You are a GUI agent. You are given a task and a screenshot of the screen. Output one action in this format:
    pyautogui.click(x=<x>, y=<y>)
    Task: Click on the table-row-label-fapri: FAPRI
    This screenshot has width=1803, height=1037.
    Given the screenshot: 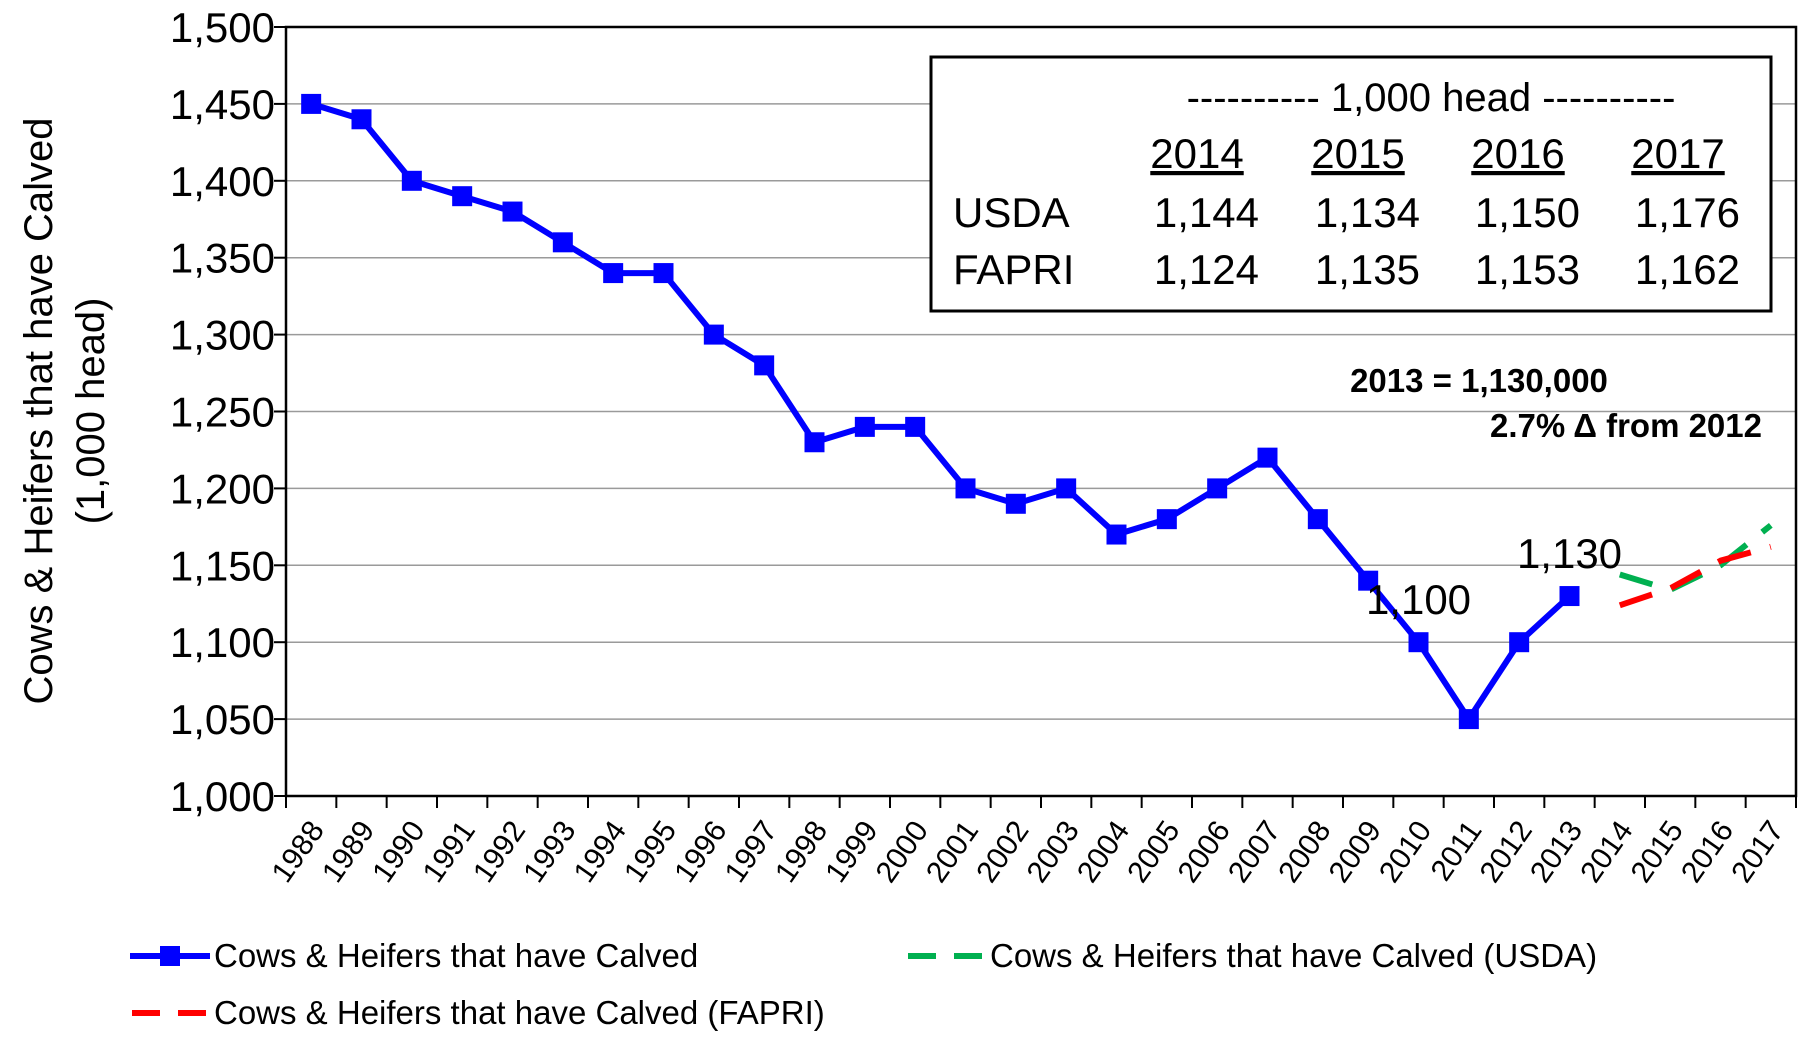 What is the action you would take?
    pyautogui.click(x=1013, y=269)
    